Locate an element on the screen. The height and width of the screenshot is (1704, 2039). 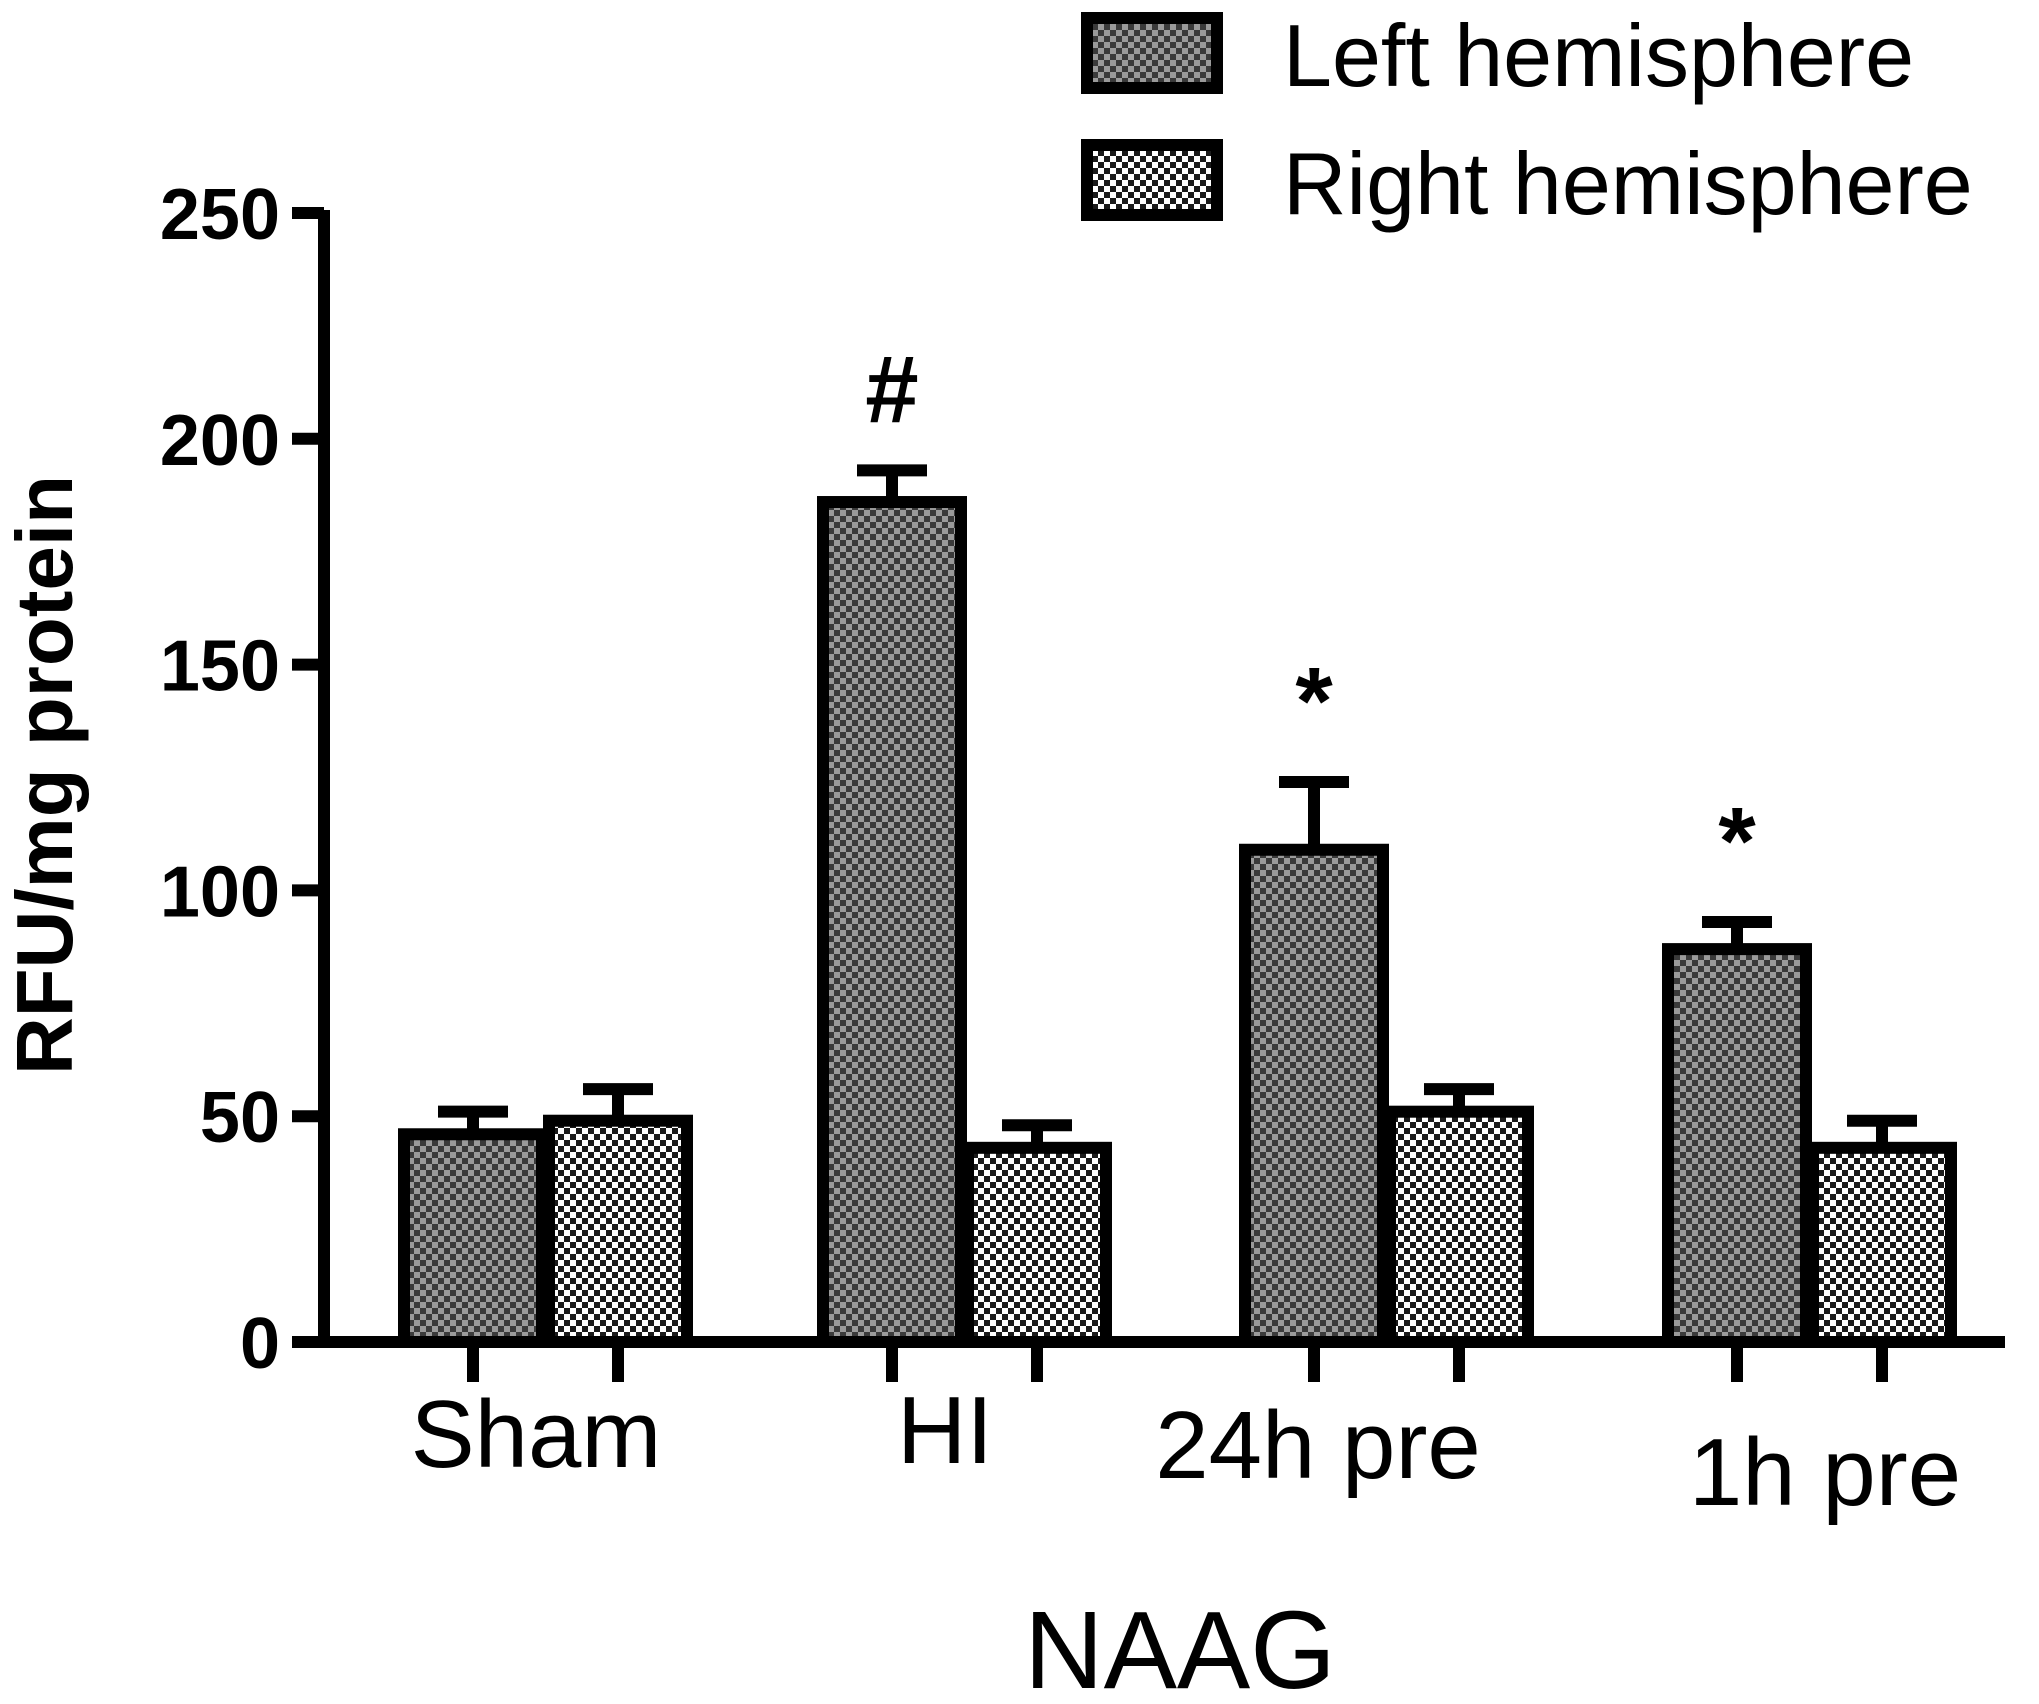
legend: Left hemisphere Right hemisphere is located at coordinates (1527, 119).